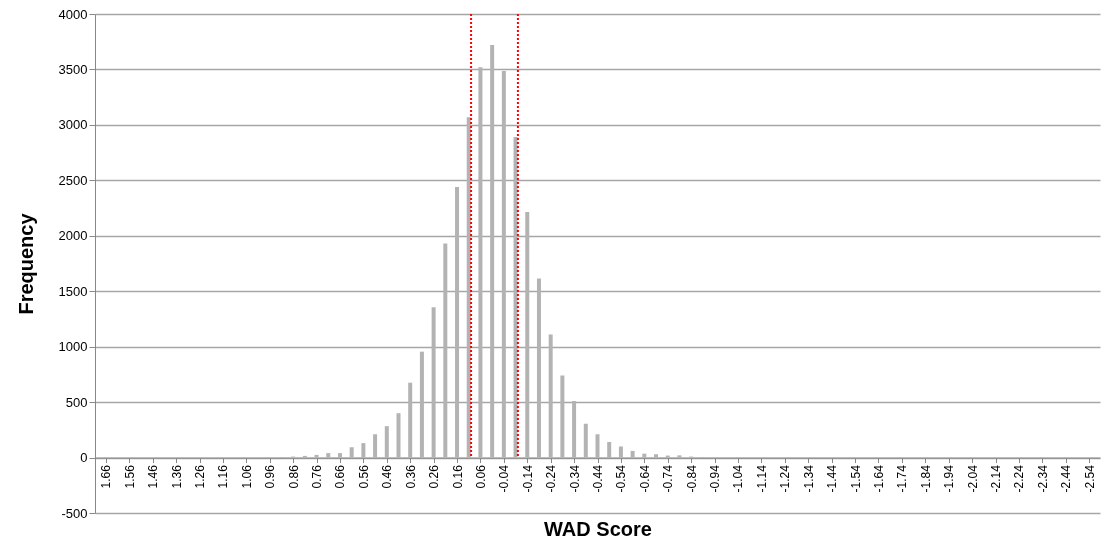  Describe the element at coordinates (996, 478) in the screenshot. I see `x-tick-label: -2.14` at that location.